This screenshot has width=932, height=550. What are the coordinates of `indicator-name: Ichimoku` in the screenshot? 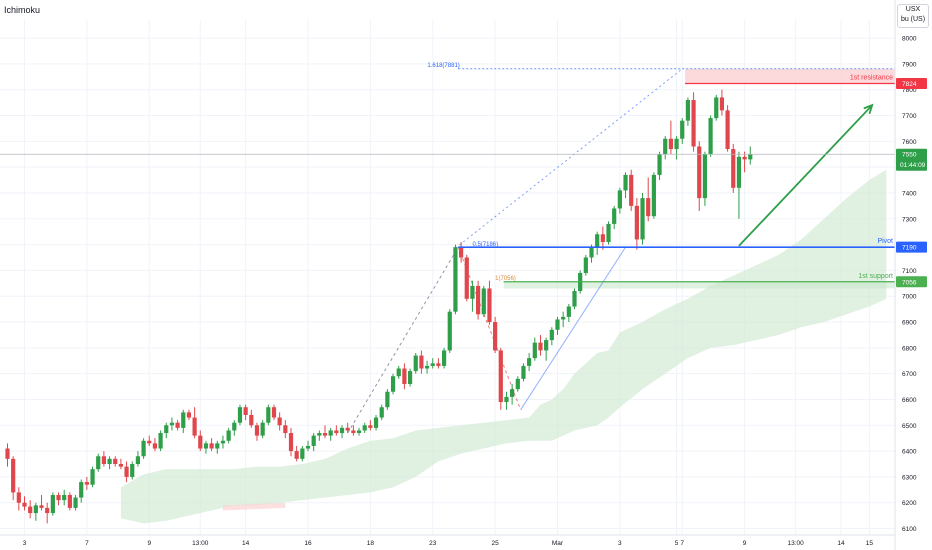 It's located at (22, 10).